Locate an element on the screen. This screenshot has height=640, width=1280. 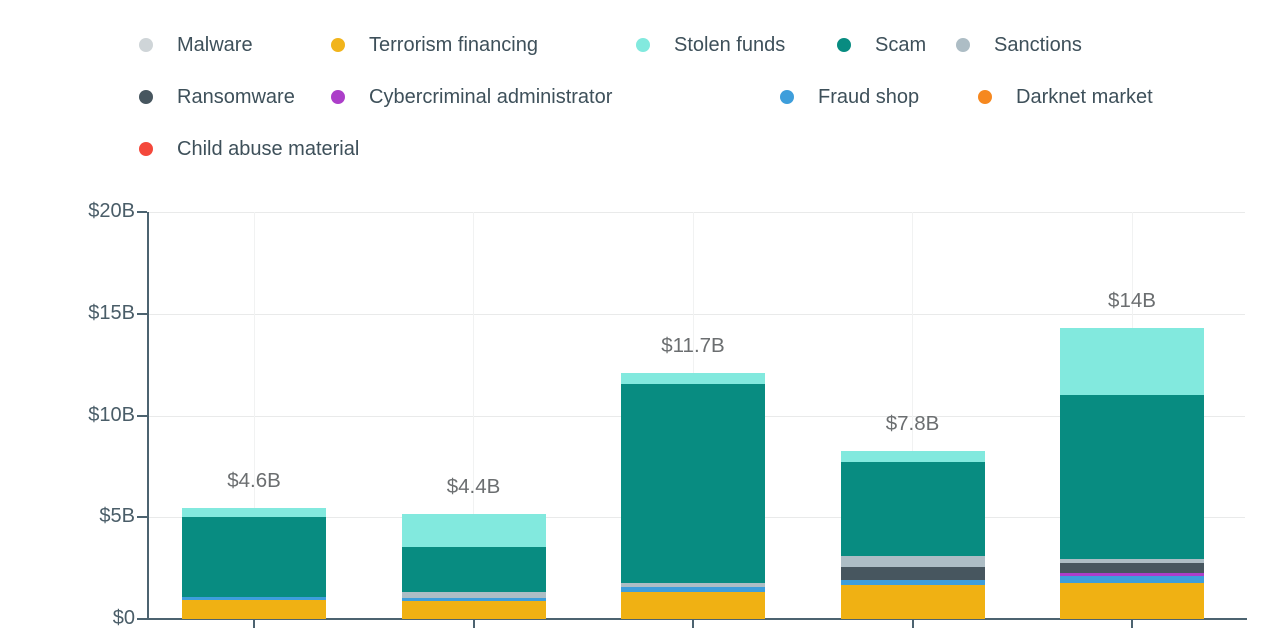
legend-item-scam: Scam is located at coordinates (896, 45).